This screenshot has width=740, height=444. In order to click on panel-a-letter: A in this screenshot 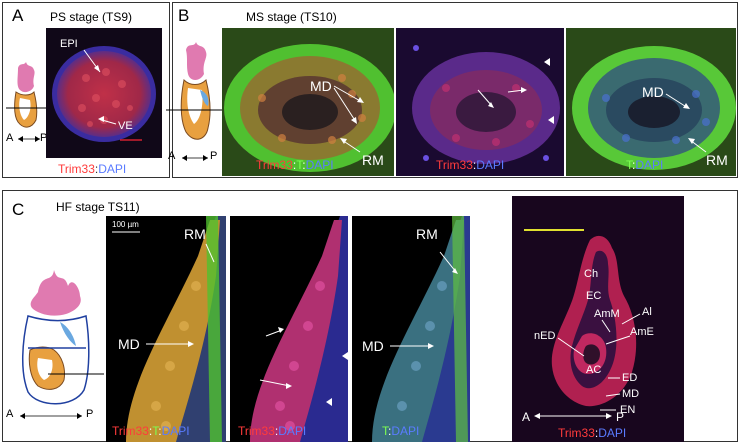, I will do `click(18, 15)`.